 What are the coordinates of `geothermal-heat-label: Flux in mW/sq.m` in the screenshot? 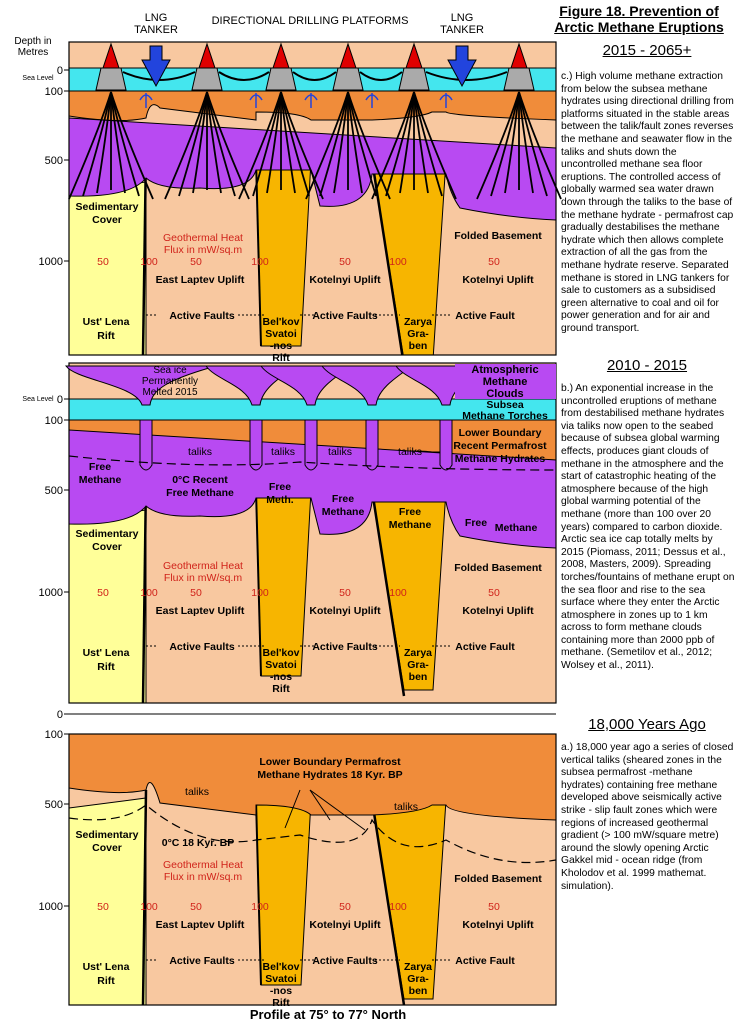 It's located at (203, 578).